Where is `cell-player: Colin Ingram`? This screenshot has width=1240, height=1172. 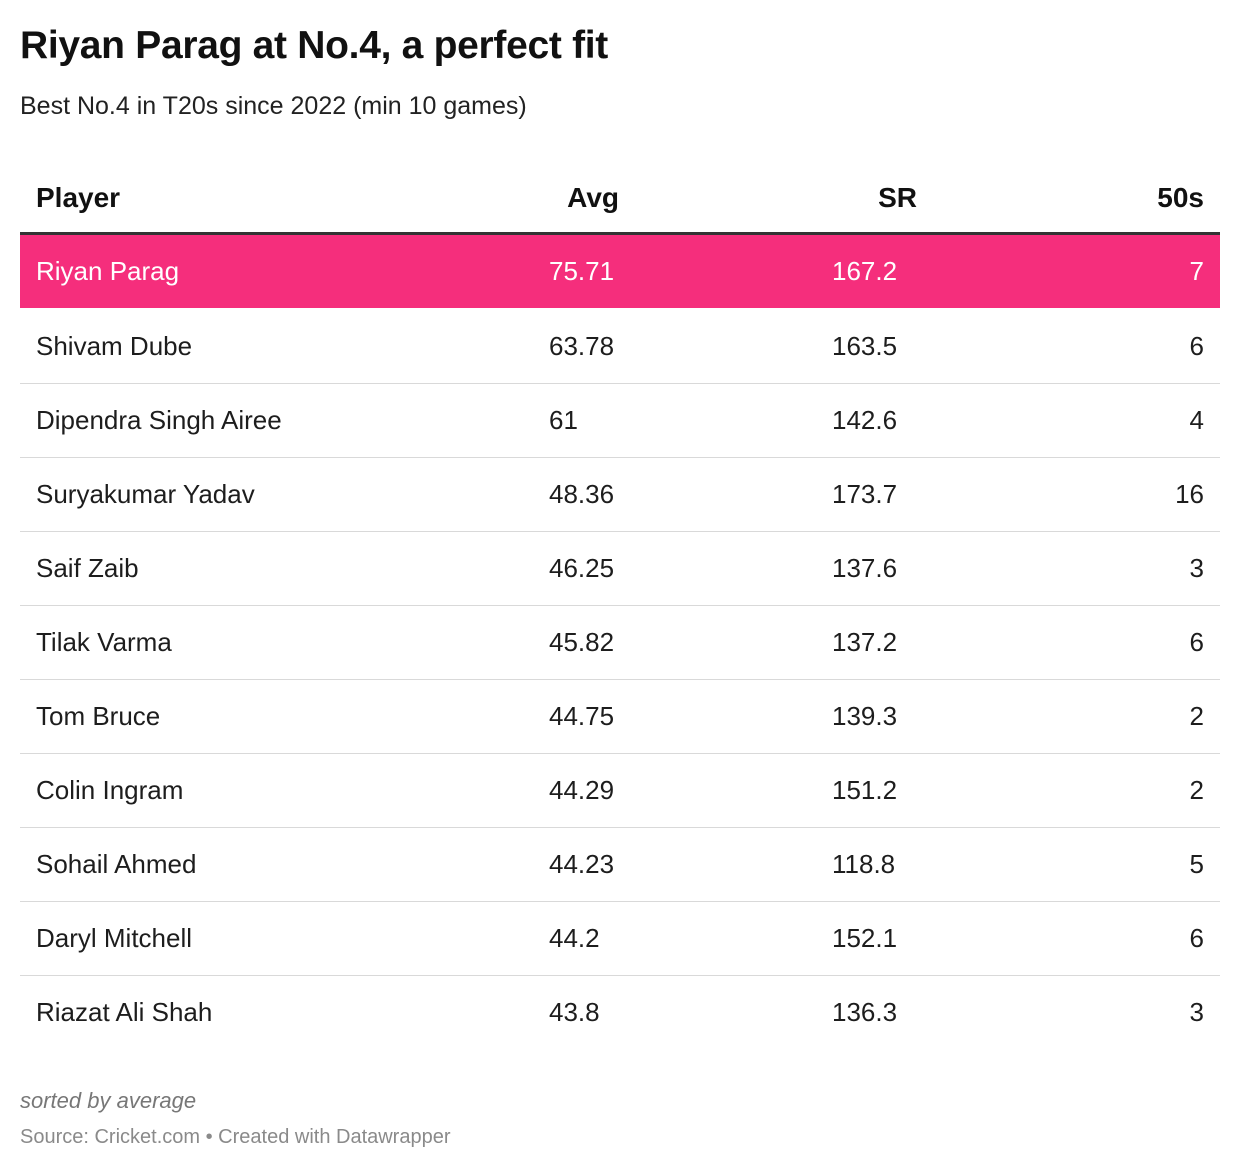 cell-player: Colin Ingram is located at coordinates (110, 790).